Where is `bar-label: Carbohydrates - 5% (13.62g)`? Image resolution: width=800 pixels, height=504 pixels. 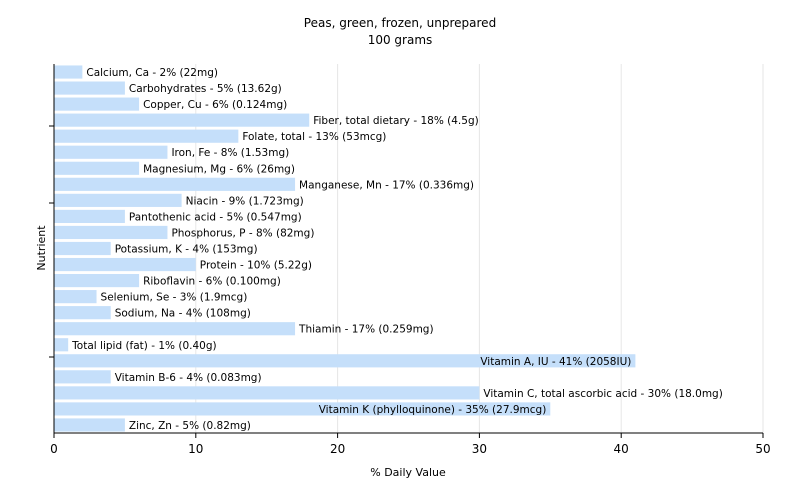 bar-label: Carbohydrates - 5% (13.62g) is located at coordinates (205, 89).